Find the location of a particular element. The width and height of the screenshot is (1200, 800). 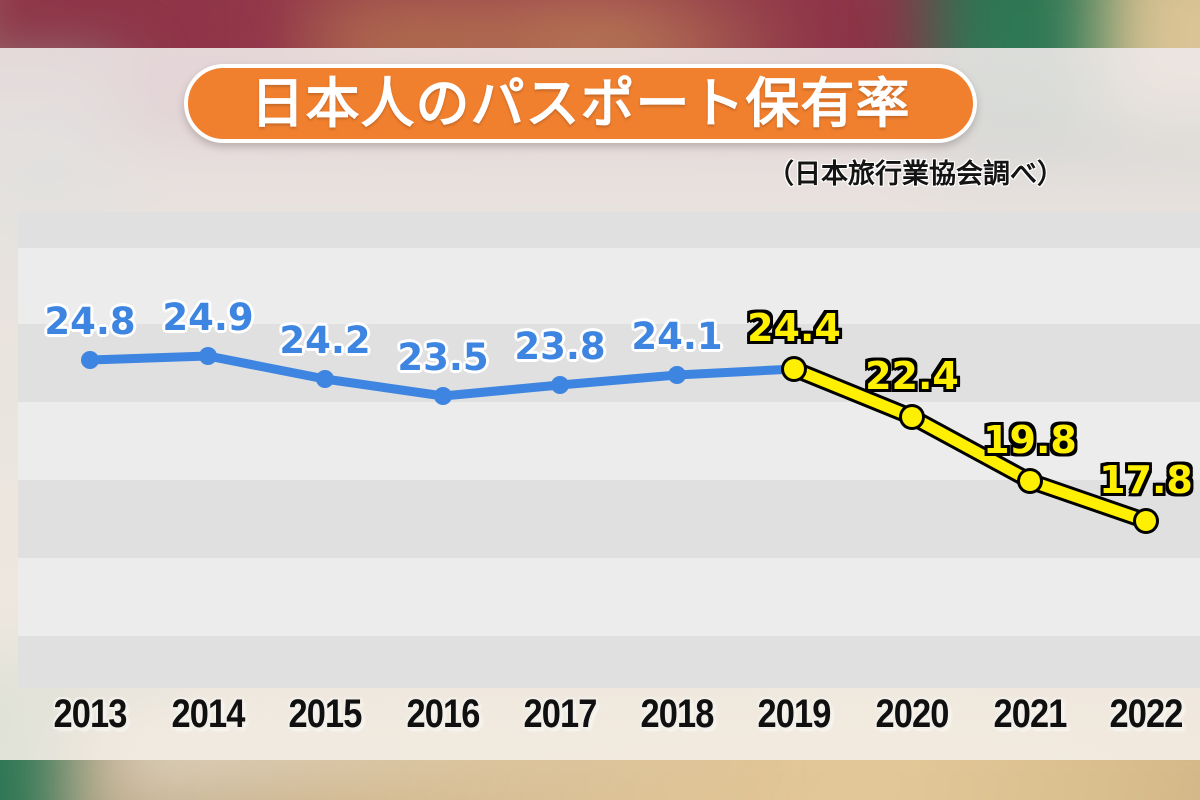

source-subtitle: （日本旅行業協会調べ） is located at coordinates (915, 174).